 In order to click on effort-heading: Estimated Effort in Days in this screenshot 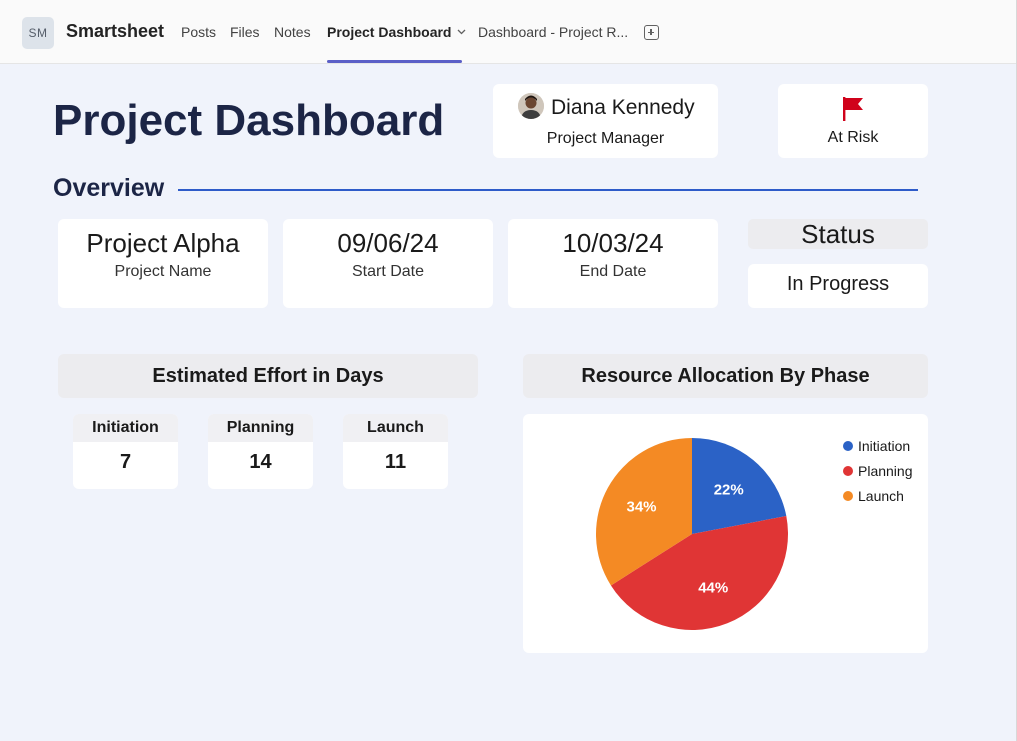, I will do `click(268, 376)`.